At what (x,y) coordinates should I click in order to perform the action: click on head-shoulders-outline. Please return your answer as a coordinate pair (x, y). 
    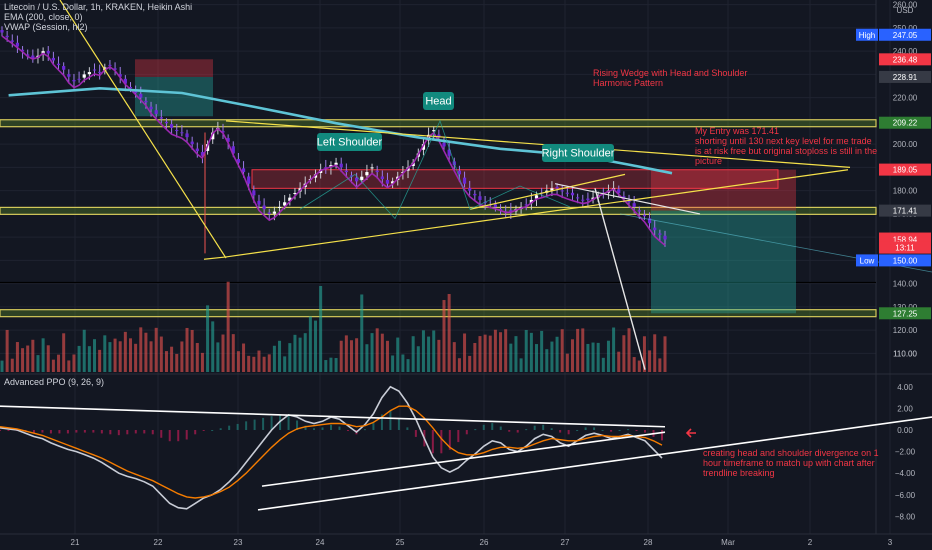
    Looking at the image, I should click on (435, 169).